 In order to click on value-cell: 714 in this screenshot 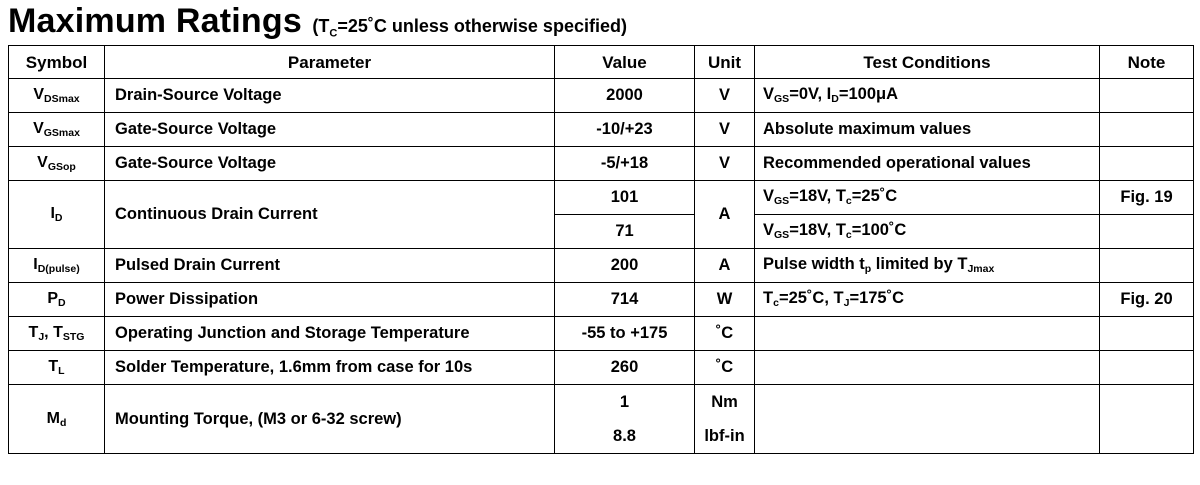, I will do `click(624, 299)`.